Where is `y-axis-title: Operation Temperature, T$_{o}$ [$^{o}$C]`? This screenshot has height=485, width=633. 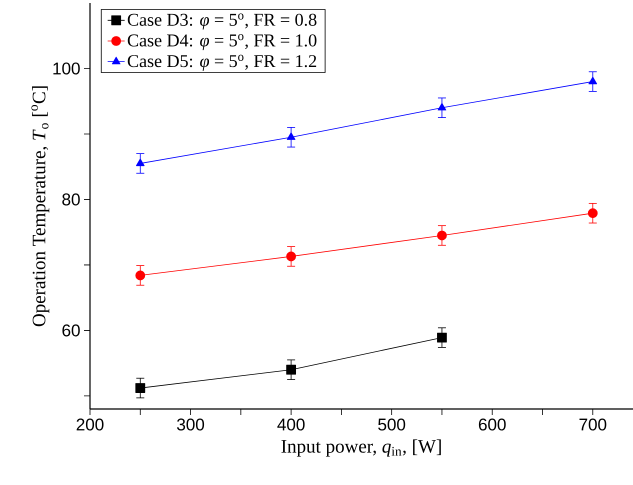
y-axis-title: Operation Temperature, T$_{o}$ [$^{o}$C] is located at coordinates (40, 206).